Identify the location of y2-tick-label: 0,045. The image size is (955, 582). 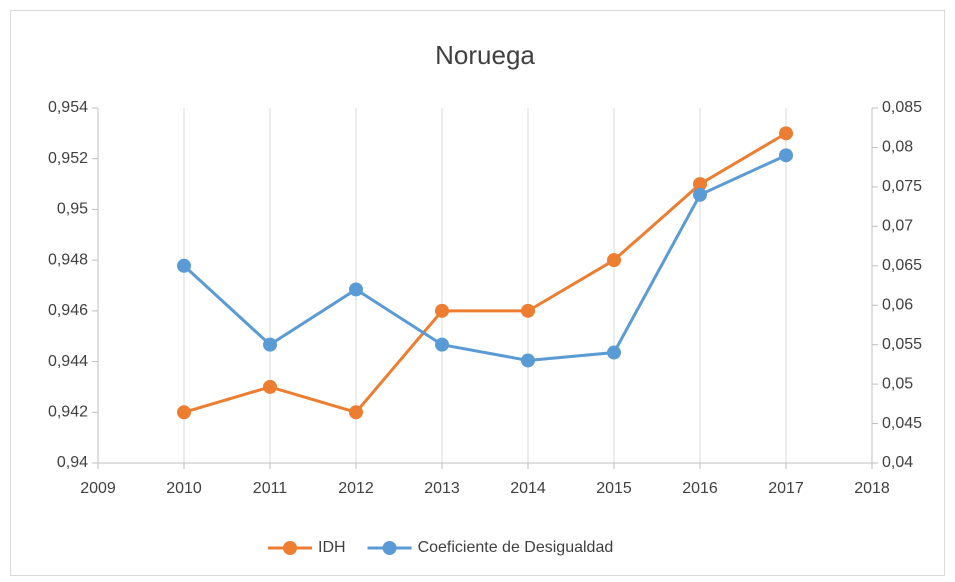
(902, 423).